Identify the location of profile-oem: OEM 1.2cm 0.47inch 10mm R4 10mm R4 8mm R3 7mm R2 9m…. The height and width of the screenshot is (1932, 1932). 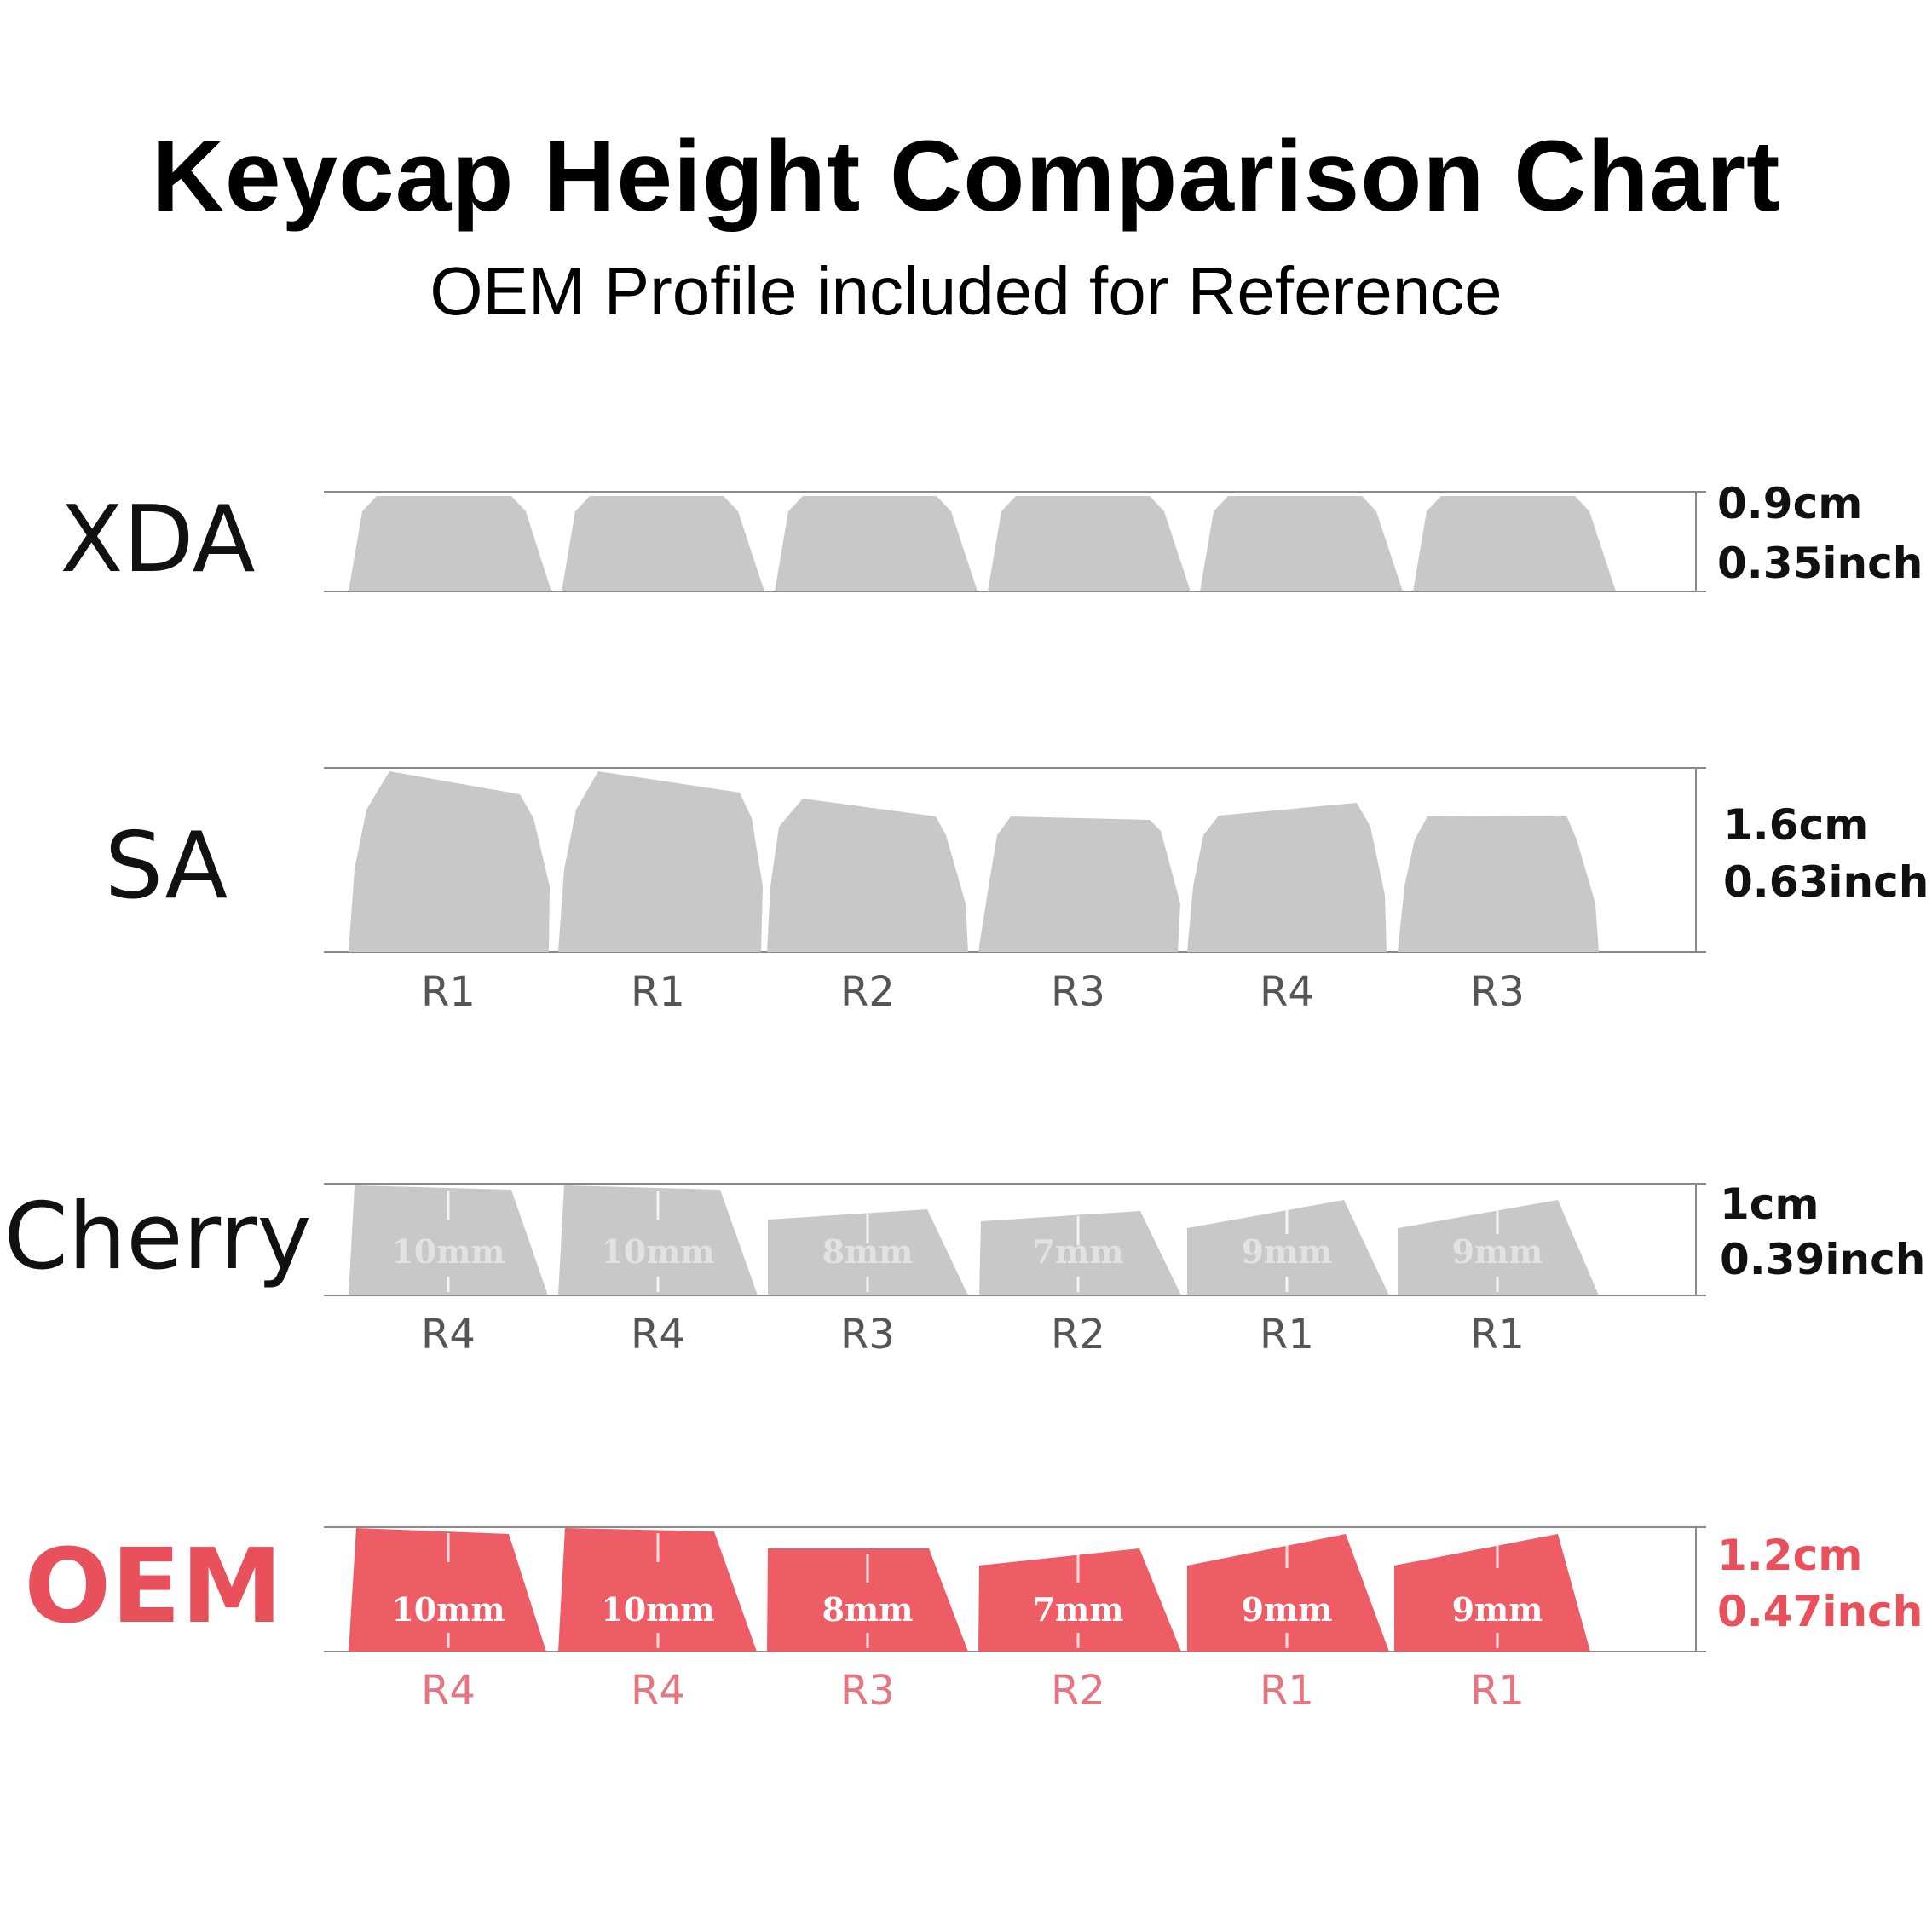
(973, 1620).